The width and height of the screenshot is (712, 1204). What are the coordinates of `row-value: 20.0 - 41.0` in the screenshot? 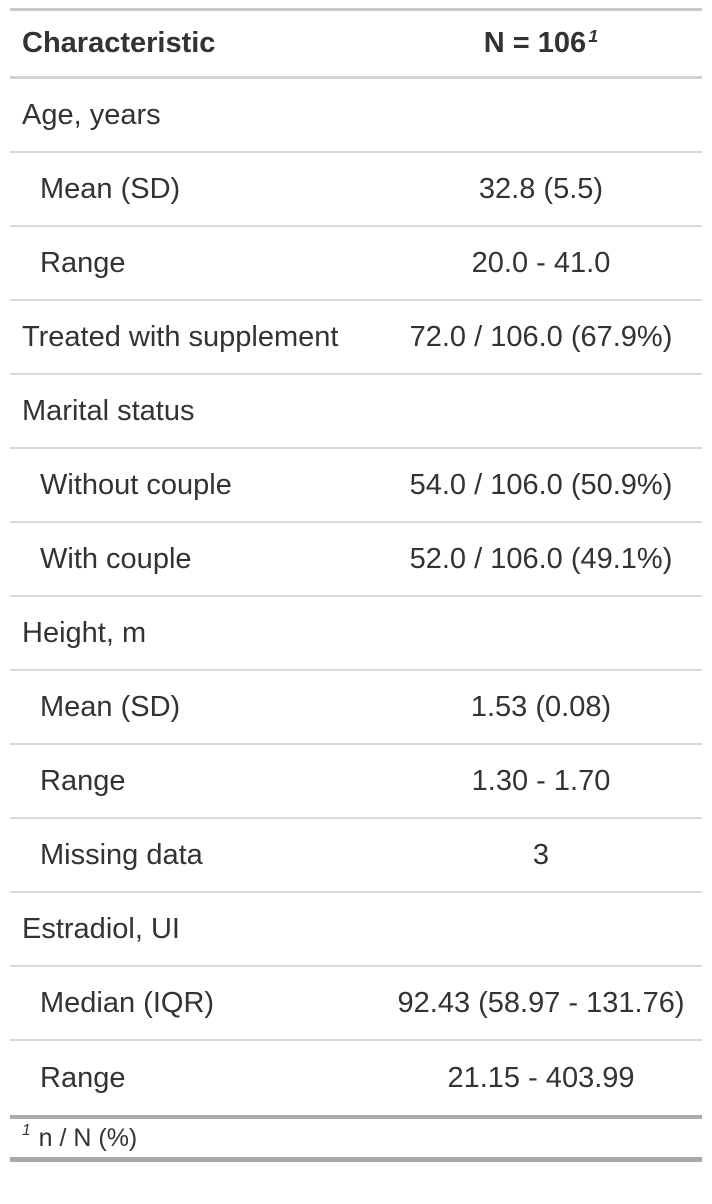 It's located at (541, 262).